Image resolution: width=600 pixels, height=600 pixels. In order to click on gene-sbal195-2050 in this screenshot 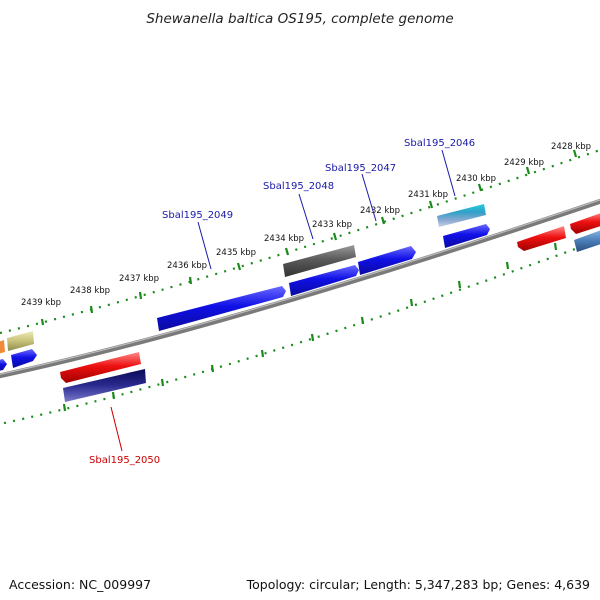, I will do `click(104, 385)`.